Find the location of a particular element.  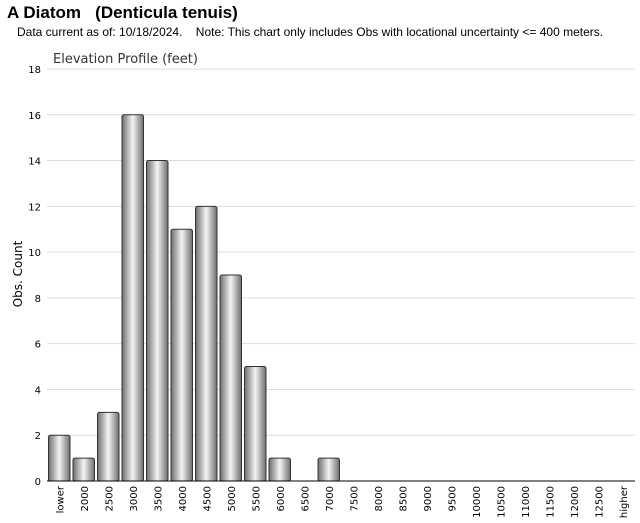

x-tick-label: 2500 is located at coordinates (109, 498).